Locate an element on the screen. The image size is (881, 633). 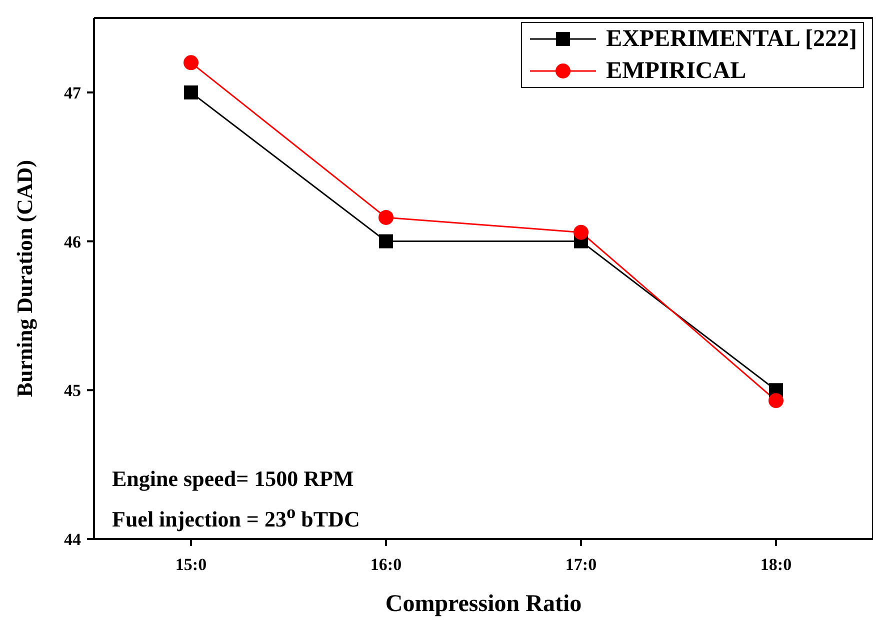
y-tick-label: 47 is located at coordinates (73, 92).